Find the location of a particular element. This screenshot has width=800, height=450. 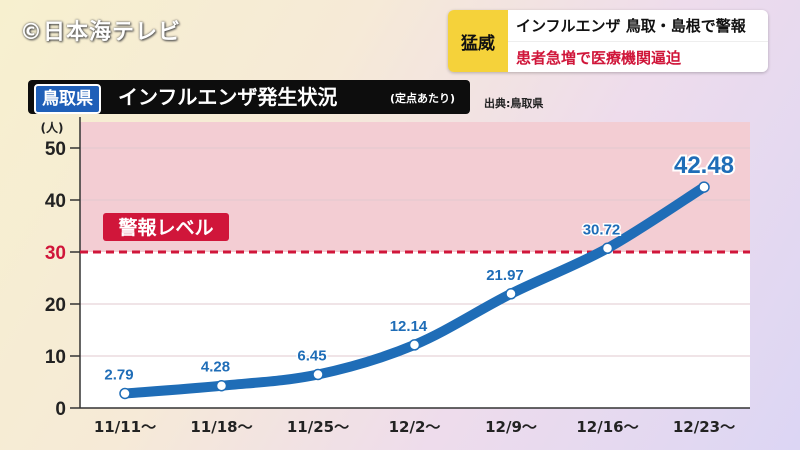

chart-title: インフルエンザ発生状況 is located at coordinates (228, 97).